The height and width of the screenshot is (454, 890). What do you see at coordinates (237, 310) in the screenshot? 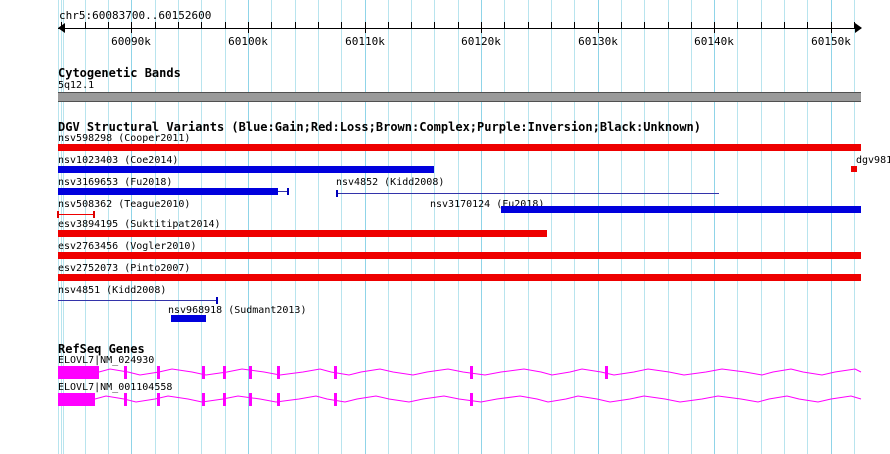
I see `dgv-feature-label: nsv968918 (Sudmant2013)` at bounding box center [237, 310].